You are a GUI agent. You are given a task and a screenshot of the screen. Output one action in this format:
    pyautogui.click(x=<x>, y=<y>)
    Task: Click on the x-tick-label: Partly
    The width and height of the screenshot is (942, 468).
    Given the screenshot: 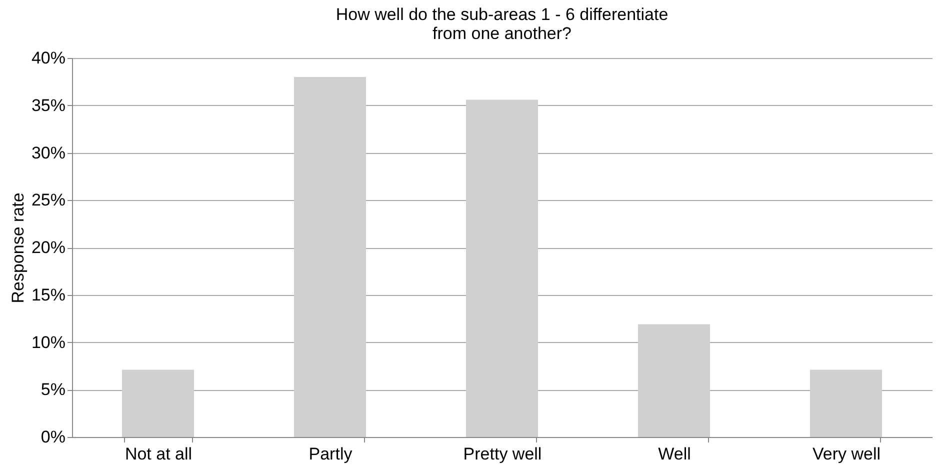 What is the action you would take?
    pyautogui.click(x=330, y=454)
    